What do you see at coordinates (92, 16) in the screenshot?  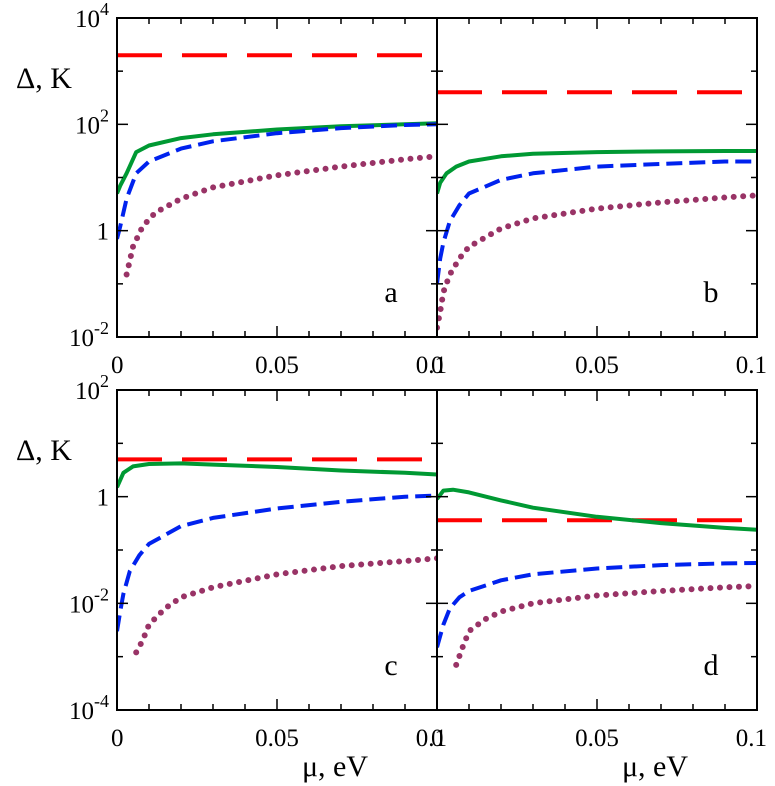 I see `y-tick-label: 10⁴` at bounding box center [92, 16].